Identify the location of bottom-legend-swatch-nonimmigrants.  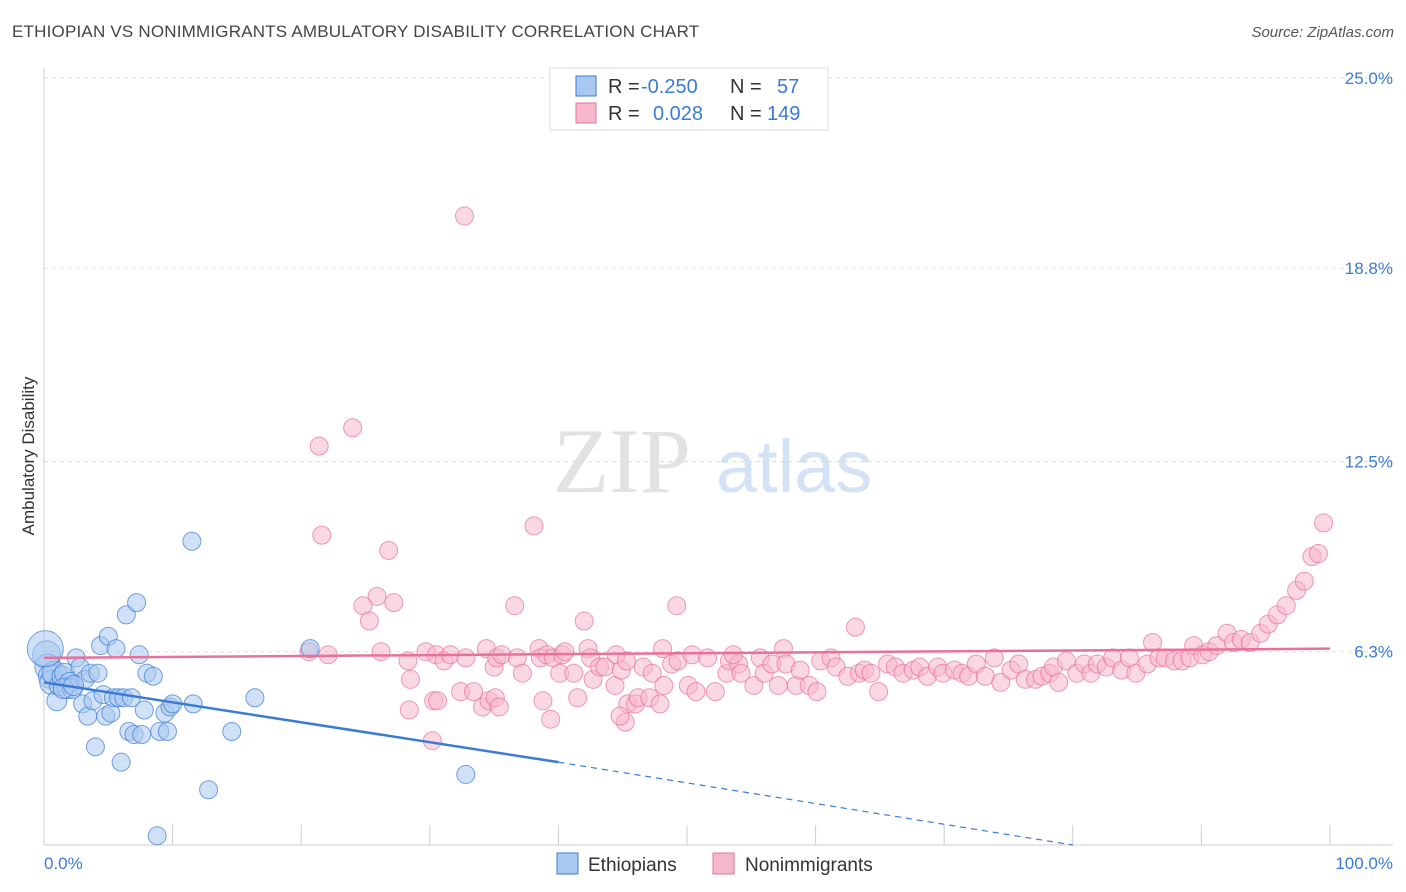
(723, 863).